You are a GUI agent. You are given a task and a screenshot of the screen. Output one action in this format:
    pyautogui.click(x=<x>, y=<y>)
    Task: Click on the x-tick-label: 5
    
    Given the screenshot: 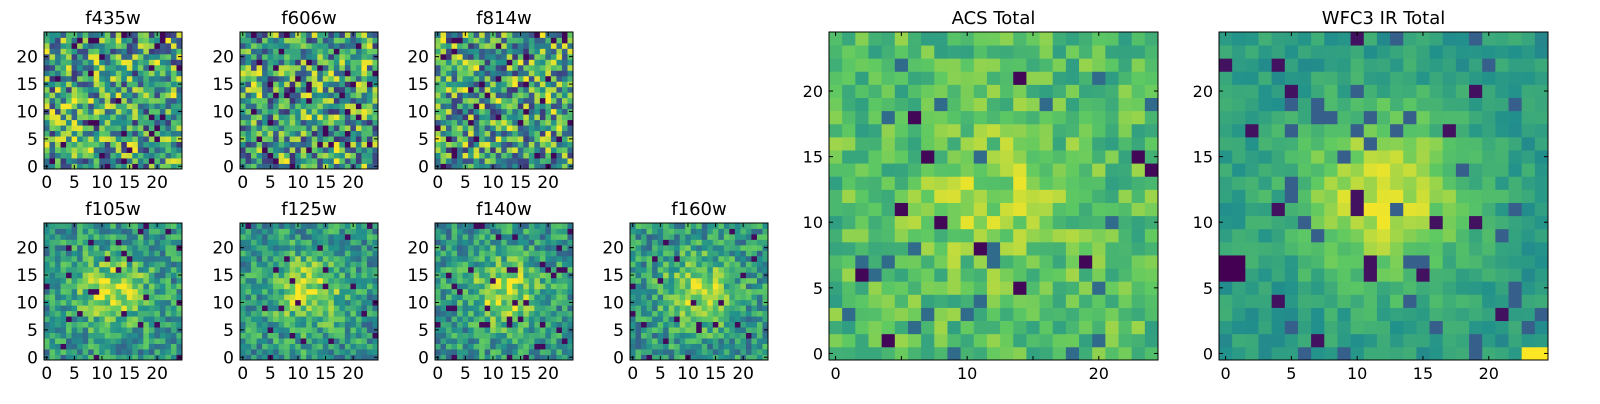 What is the action you would take?
    pyautogui.click(x=465, y=183)
    